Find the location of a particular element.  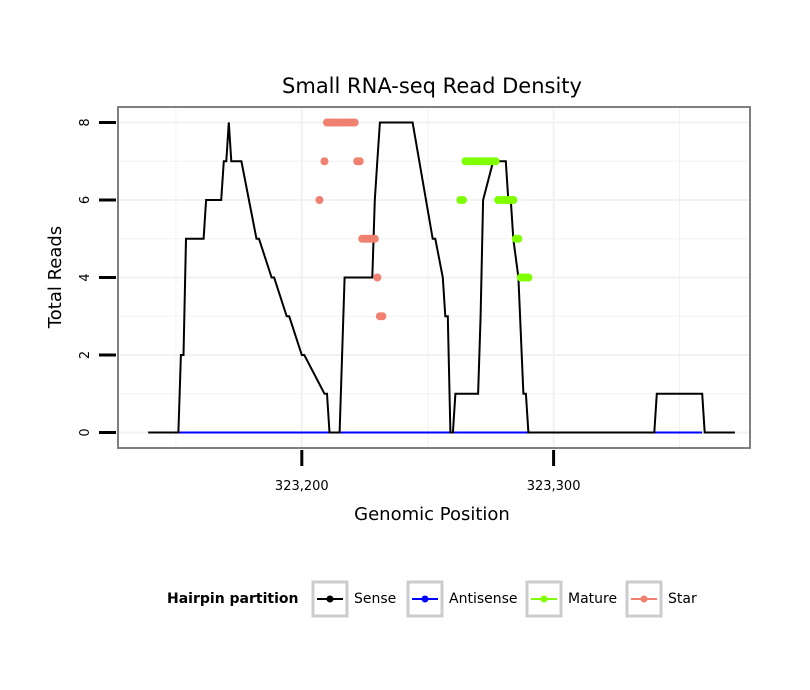

x-axis-title: Genomic Position is located at coordinates (432, 514).